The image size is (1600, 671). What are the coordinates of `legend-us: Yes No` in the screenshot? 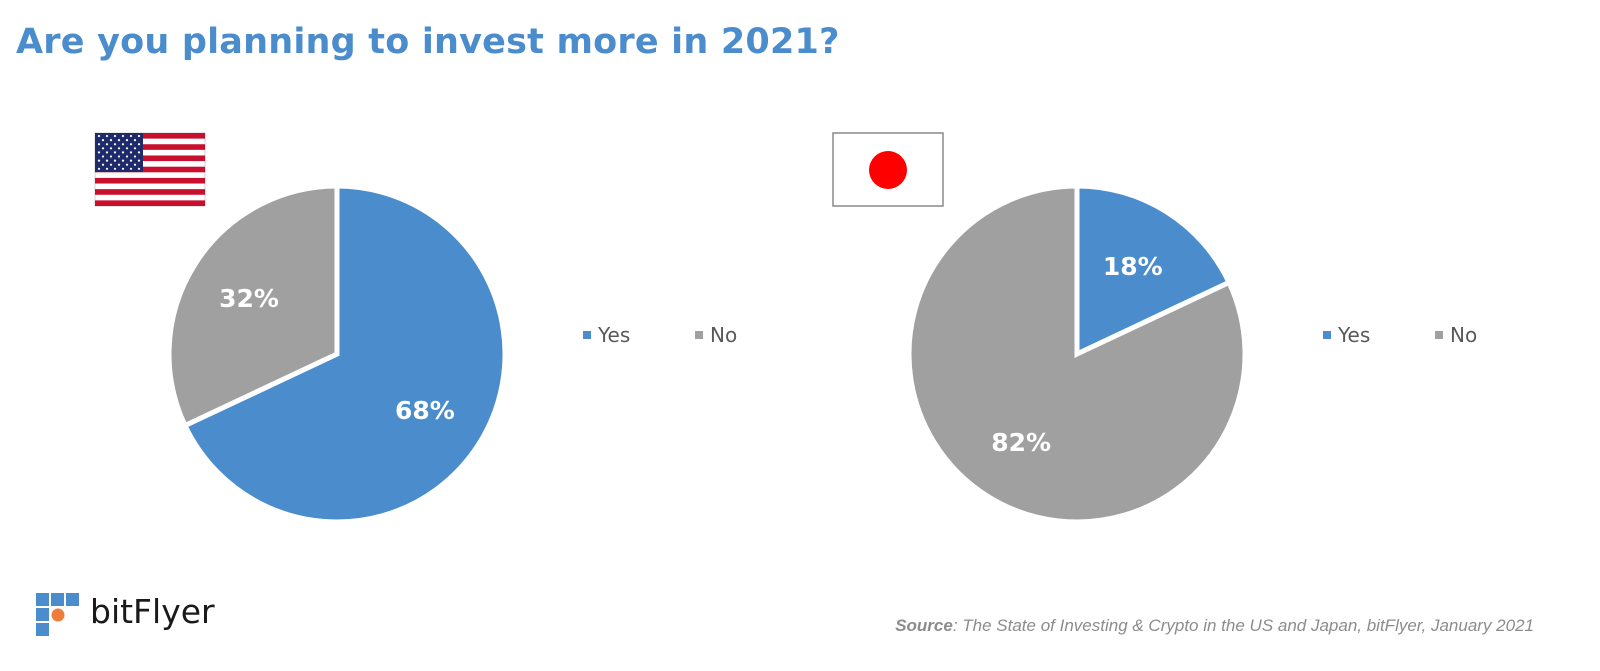 It's located at (660, 335).